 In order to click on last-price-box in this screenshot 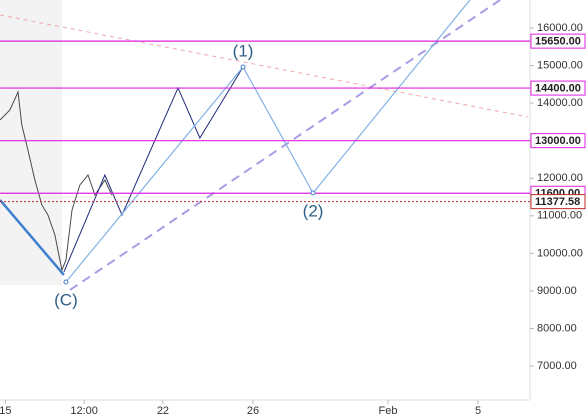, I will do `click(558, 202)`.